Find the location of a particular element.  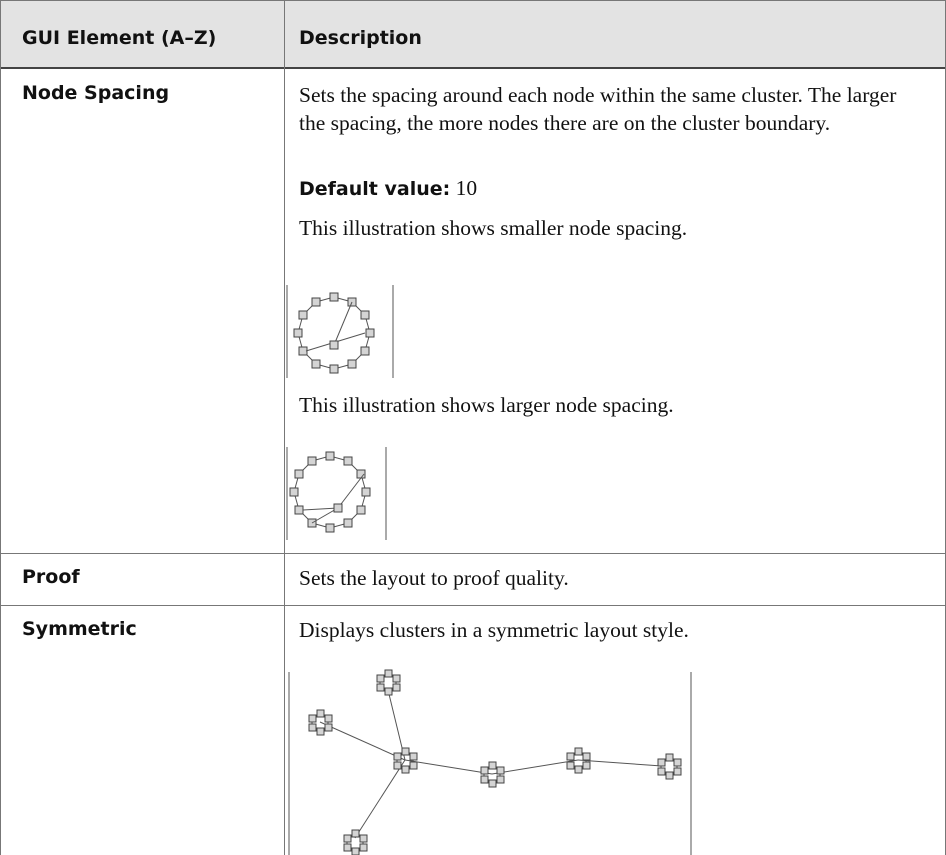

illustration-symmetric is located at coordinates (490, 762).